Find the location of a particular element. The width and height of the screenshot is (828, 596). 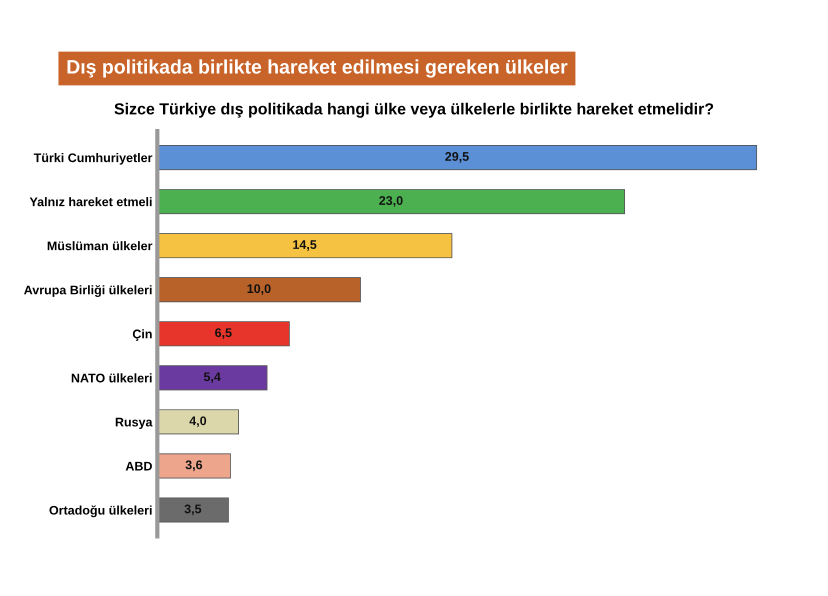

data-label: 29,5 is located at coordinates (457, 157).